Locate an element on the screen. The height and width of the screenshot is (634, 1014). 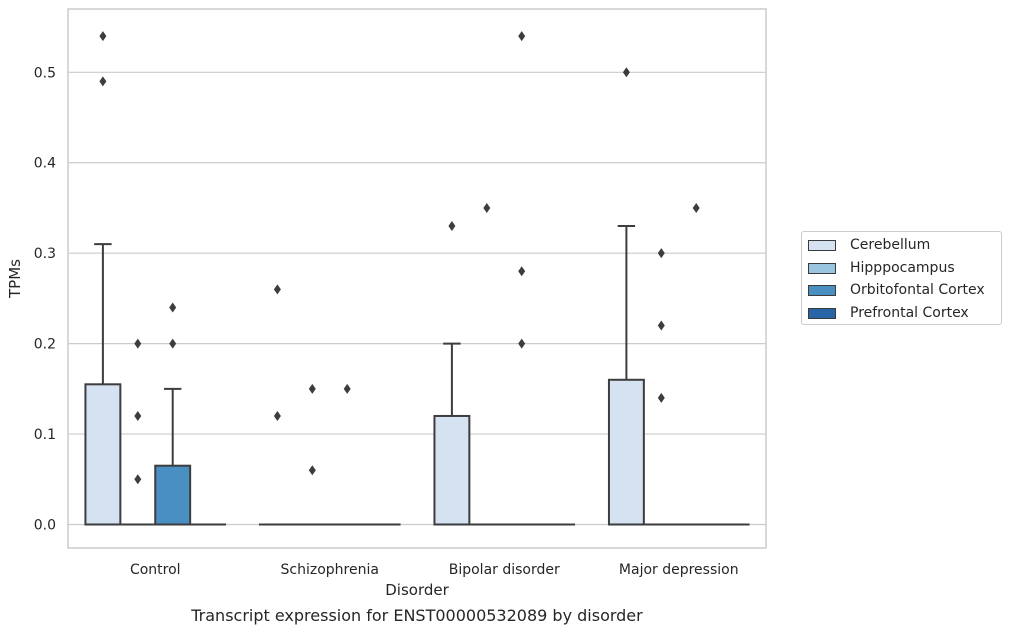
y-tick-label: 0.0 is located at coordinates (45, 525).